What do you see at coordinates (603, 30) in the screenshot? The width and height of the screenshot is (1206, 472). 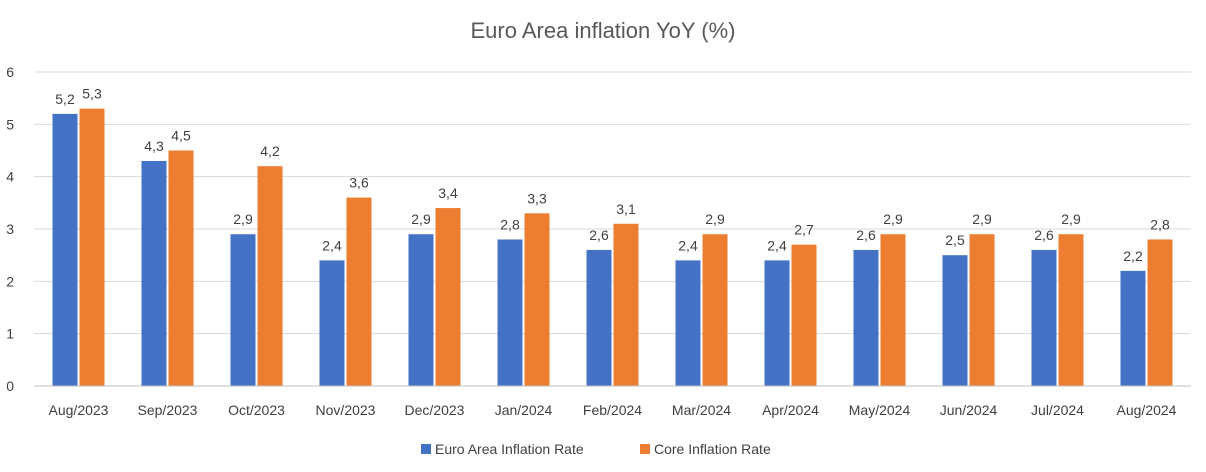 I see `chart-title: Euro Area inflation YoY (%)` at bounding box center [603, 30].